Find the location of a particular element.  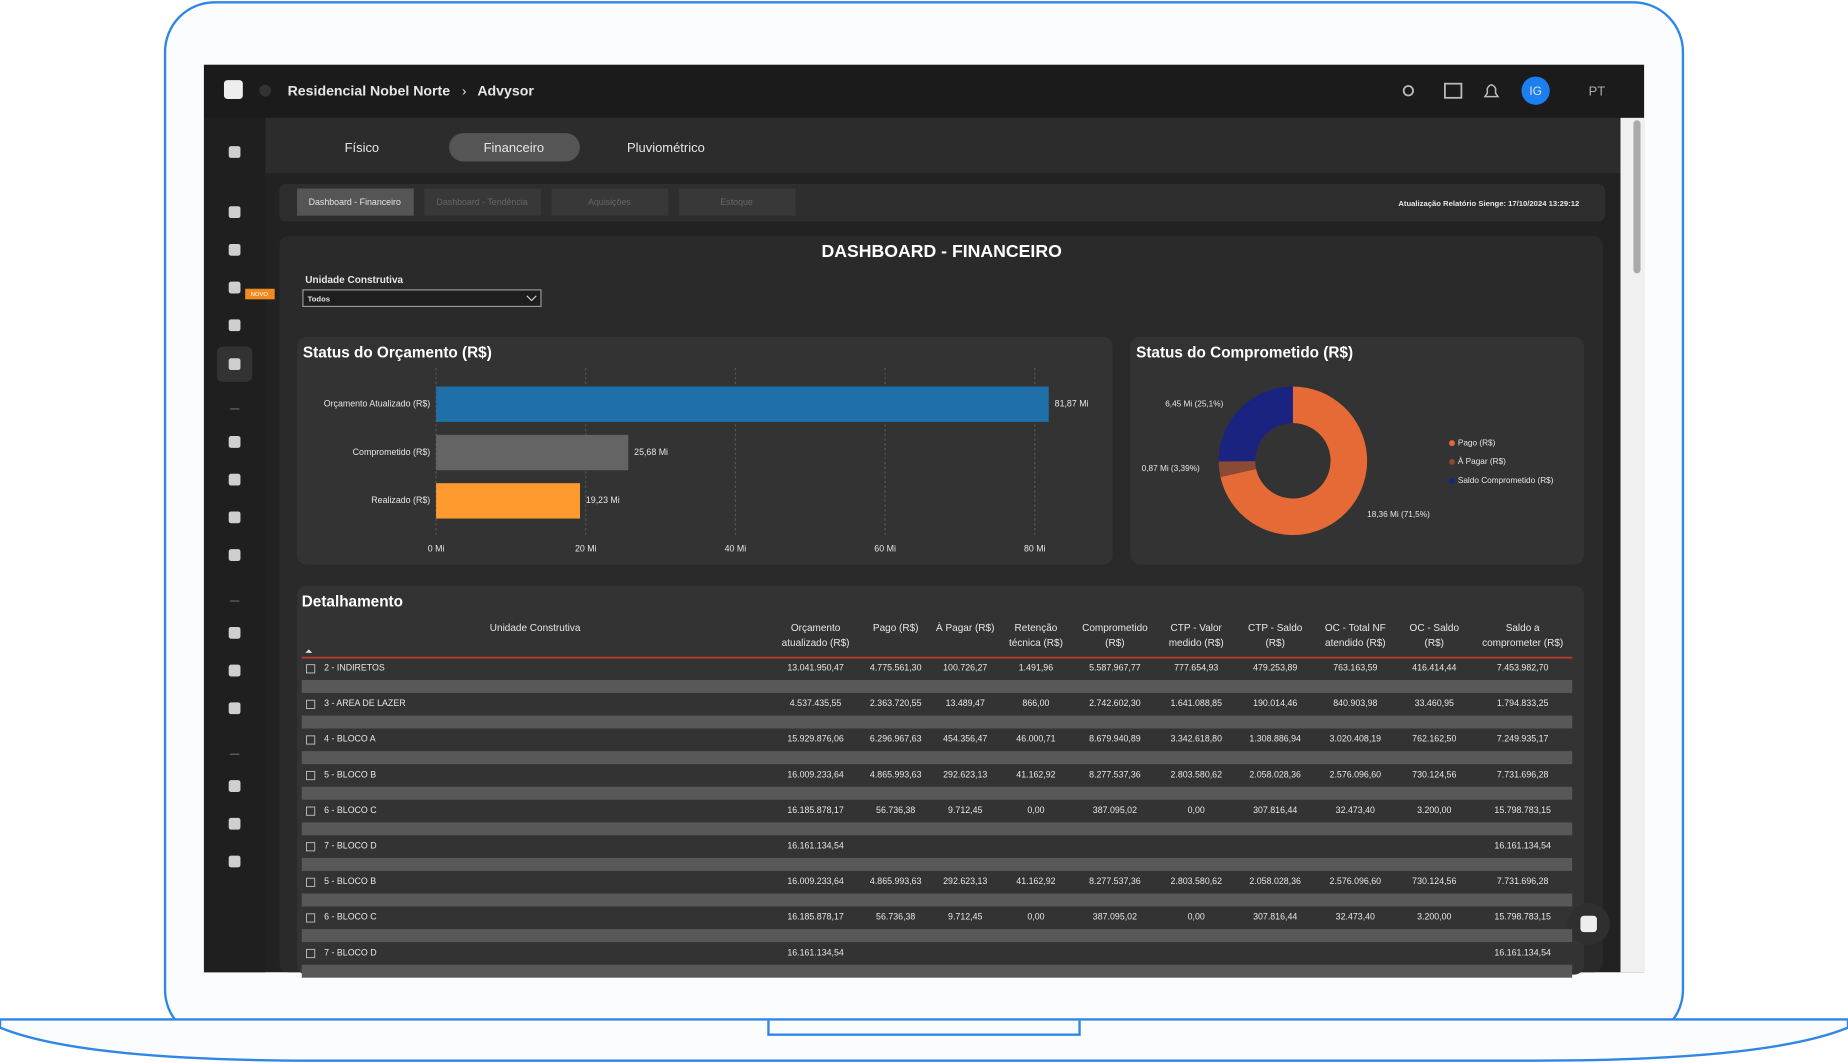

column-header: OC - Saldo is located at coordinates (1435, 628).